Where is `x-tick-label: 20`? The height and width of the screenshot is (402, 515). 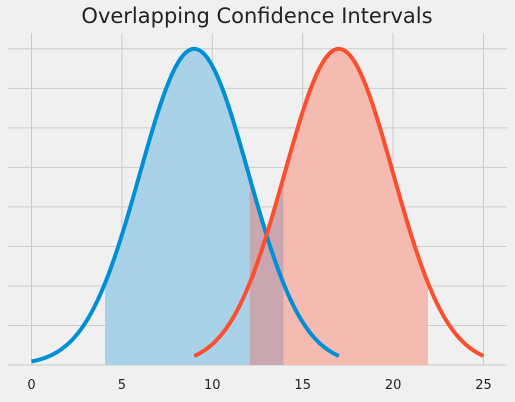 x-tick-label: 20 is located at coordinates (393, 385).